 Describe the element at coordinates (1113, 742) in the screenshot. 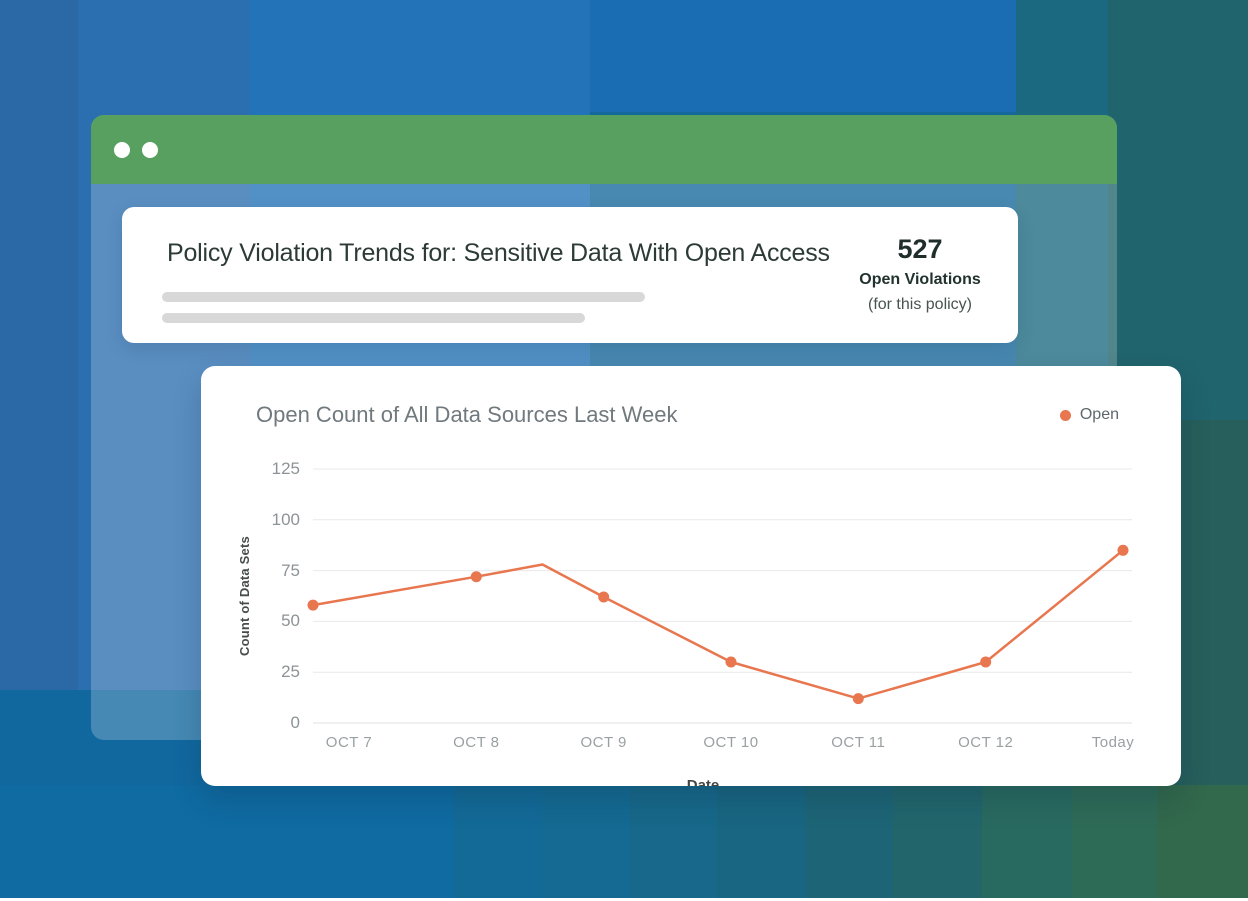

I see `x-tick-label: Today` at that location.